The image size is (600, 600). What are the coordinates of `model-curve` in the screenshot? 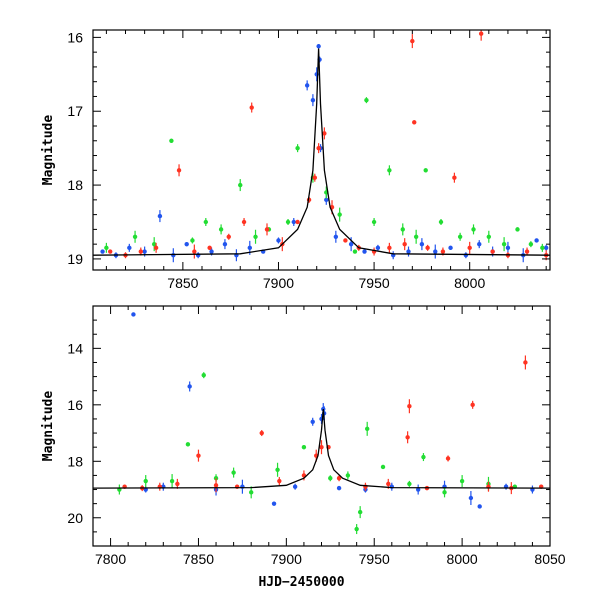 It's located at (321, 449).